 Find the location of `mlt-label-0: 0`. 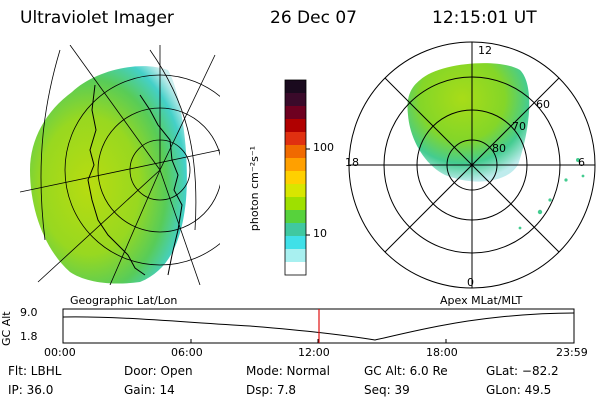

mlt-label-0: 0 is located at coordinates (470, 282).